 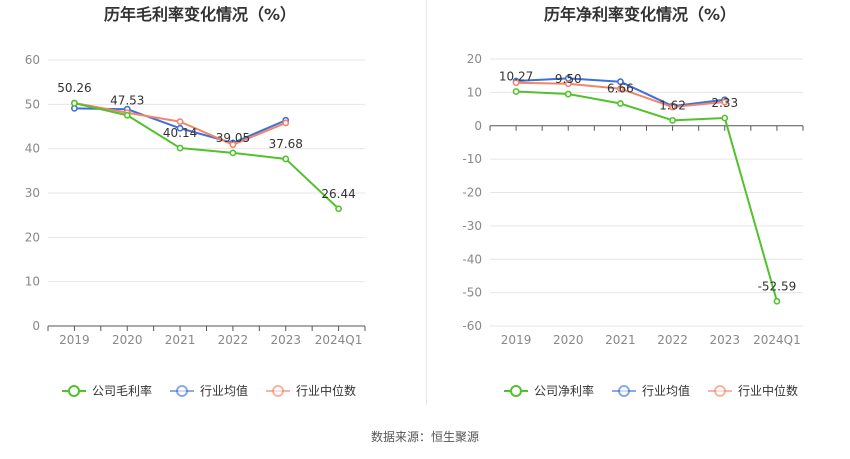 I want to click on y-tick-label-0: 40, so click(x=32, y=149).